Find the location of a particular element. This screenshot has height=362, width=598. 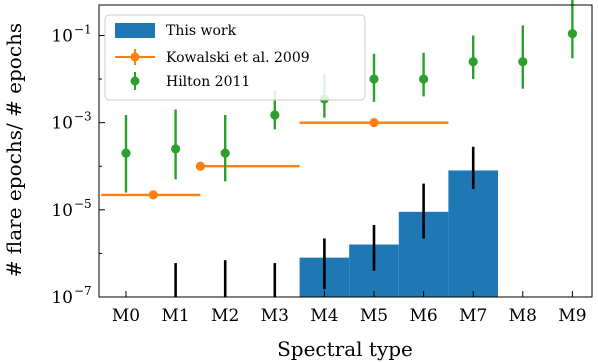

hilton-point-m5 is located at coordinates (374, 79).